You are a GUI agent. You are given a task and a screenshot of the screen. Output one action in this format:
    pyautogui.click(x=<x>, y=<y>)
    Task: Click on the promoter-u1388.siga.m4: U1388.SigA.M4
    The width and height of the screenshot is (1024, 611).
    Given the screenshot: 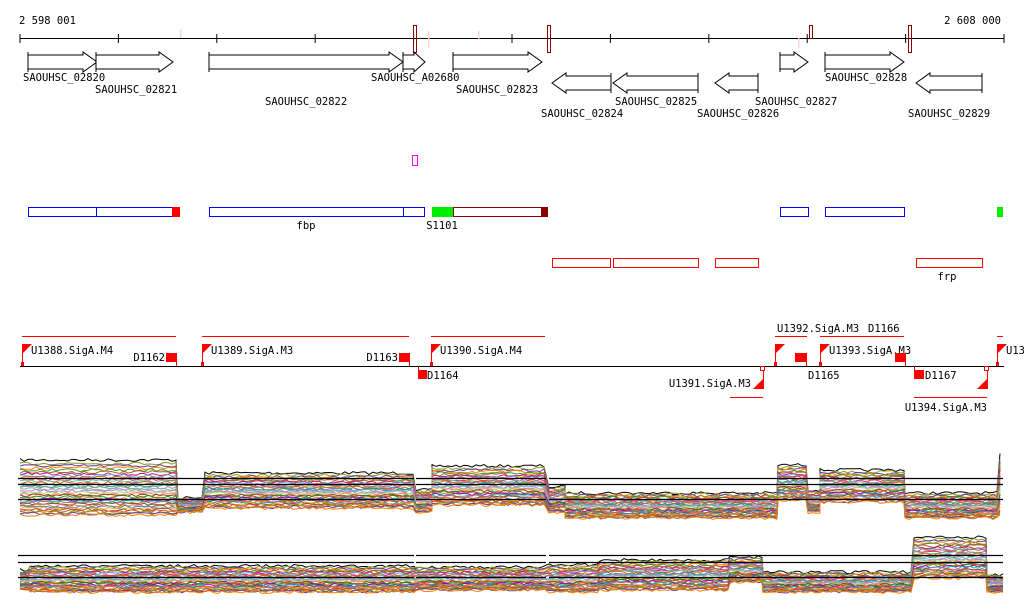 What is the action you would take?
    pyautogui.click(x=67, y=355)
    